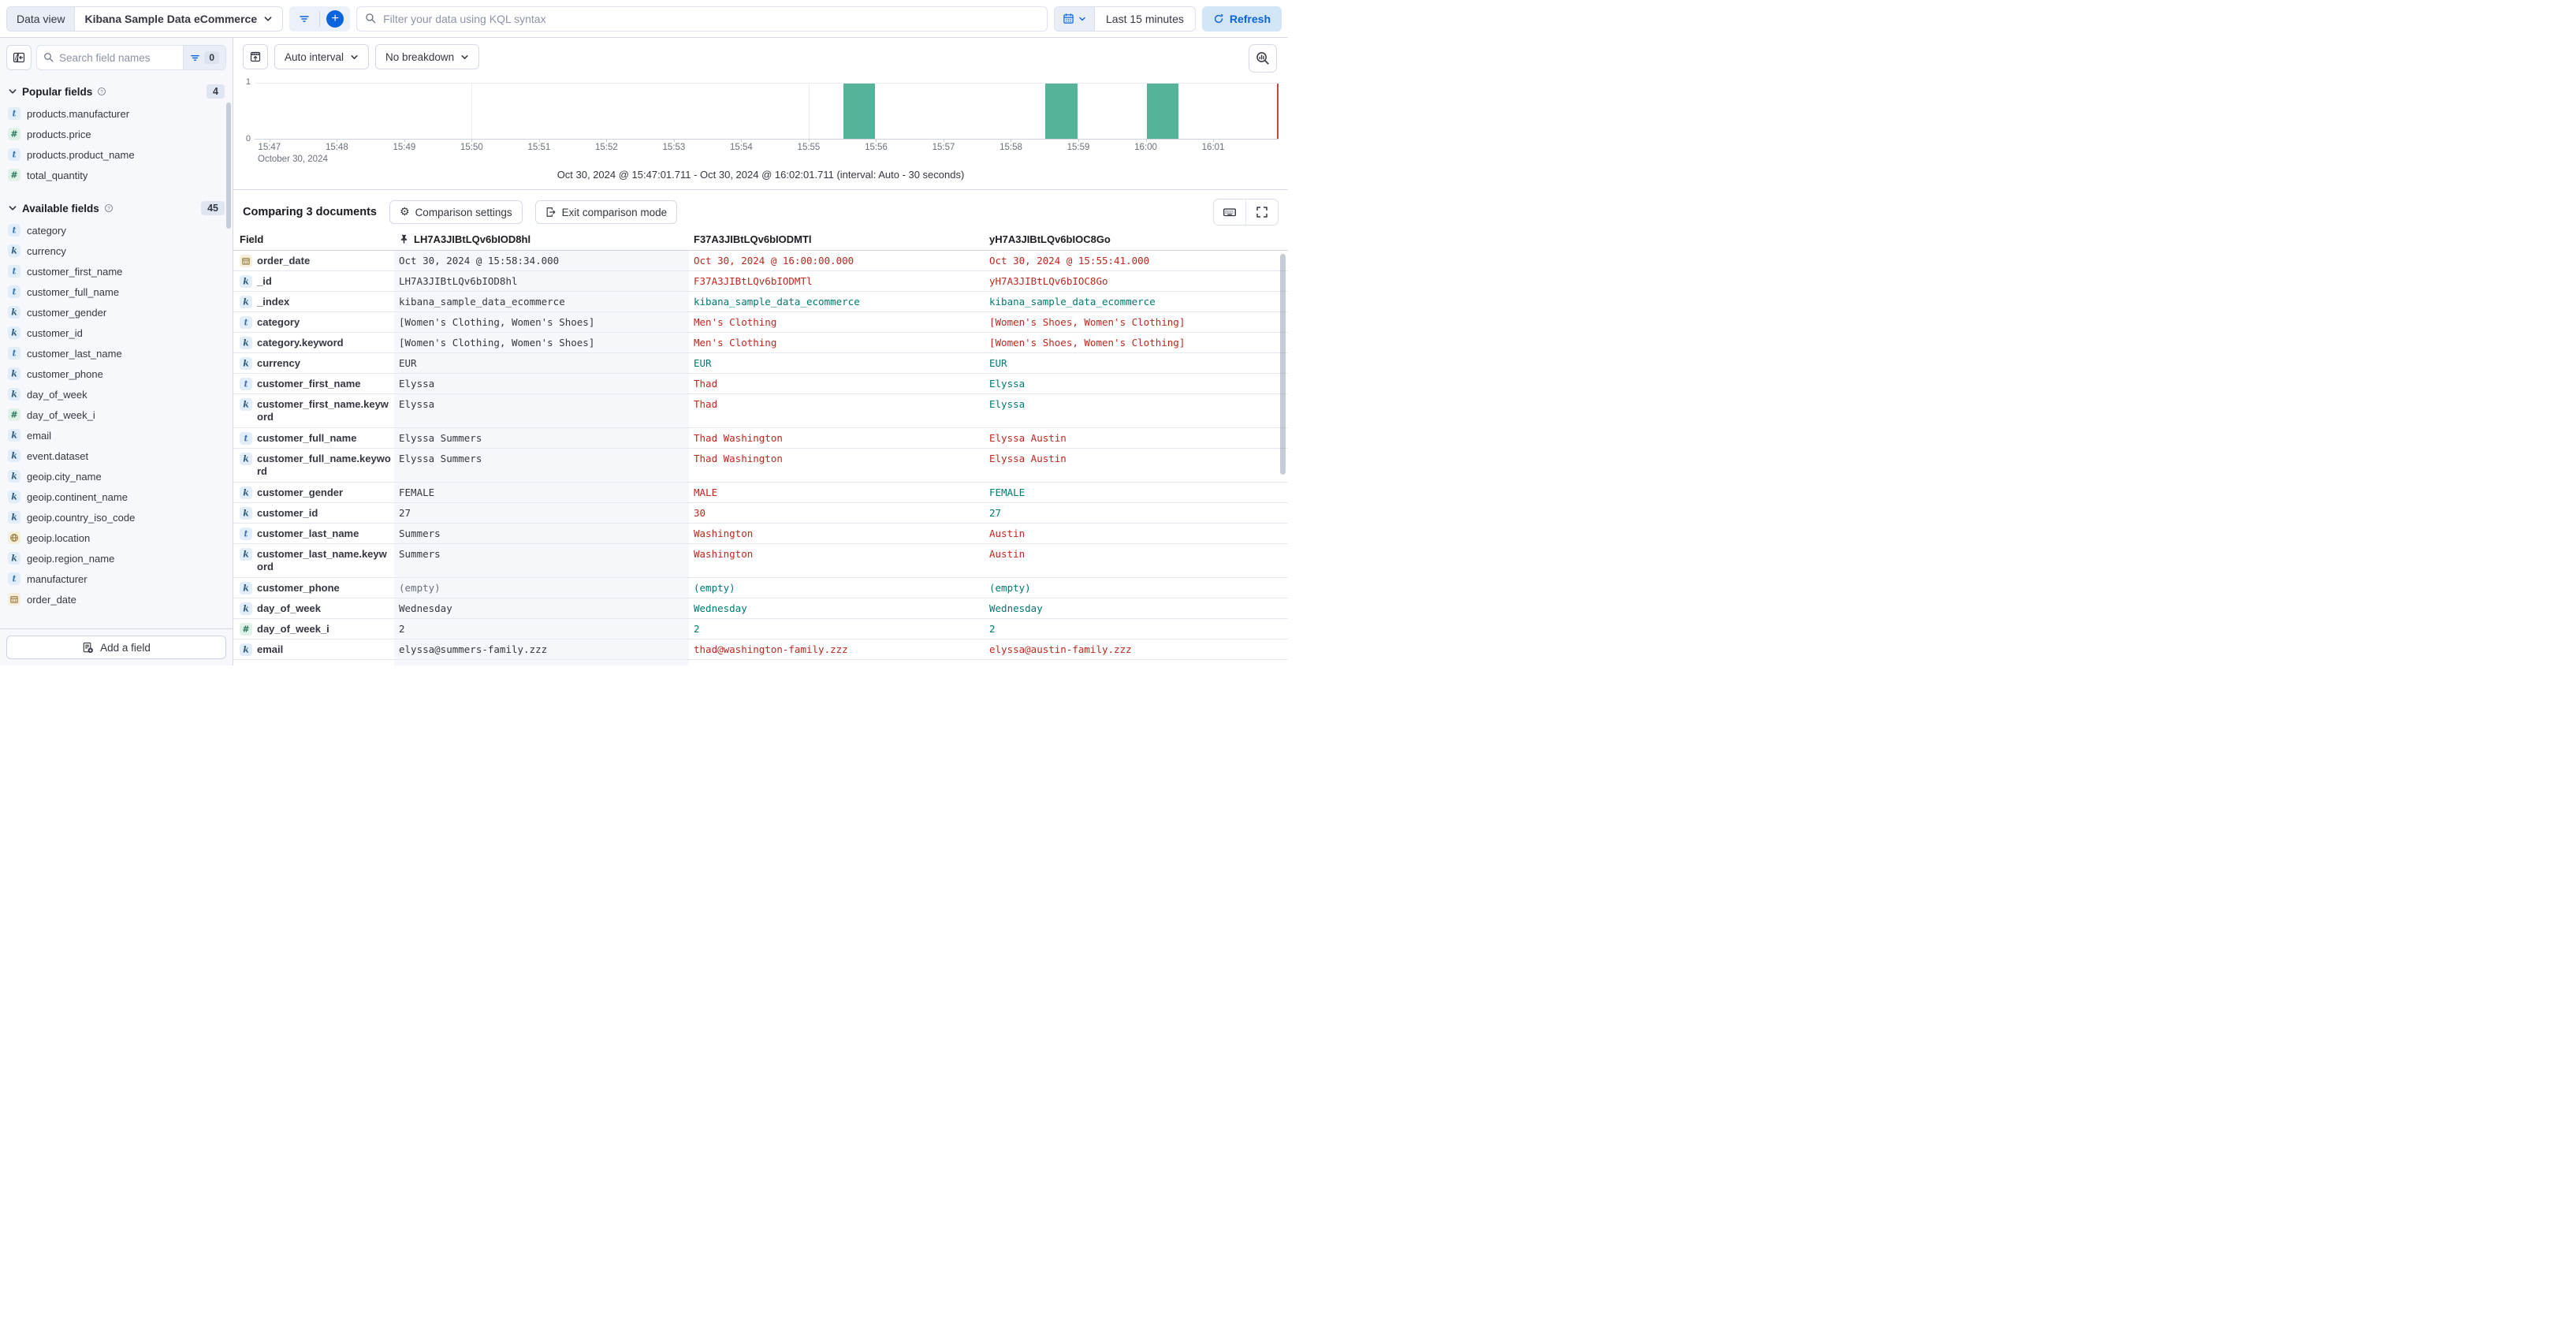  What do you see at coordinates (700, 513) in the screenshot?
I see `comparison-doc-value: 30` at bounding box center [700, 513].